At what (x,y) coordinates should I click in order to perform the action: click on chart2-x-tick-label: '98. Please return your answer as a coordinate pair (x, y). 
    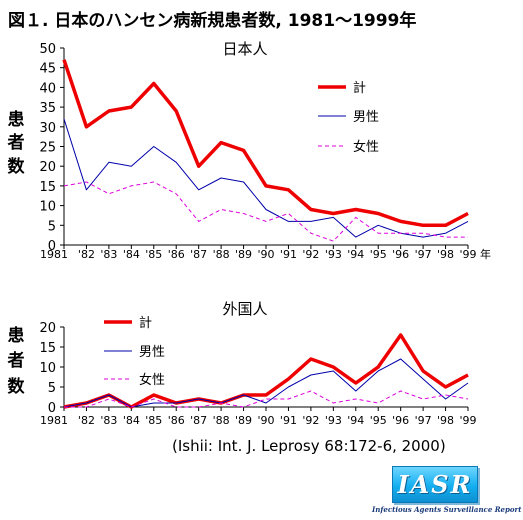
    Looking at the image, I should click on (445, 420).